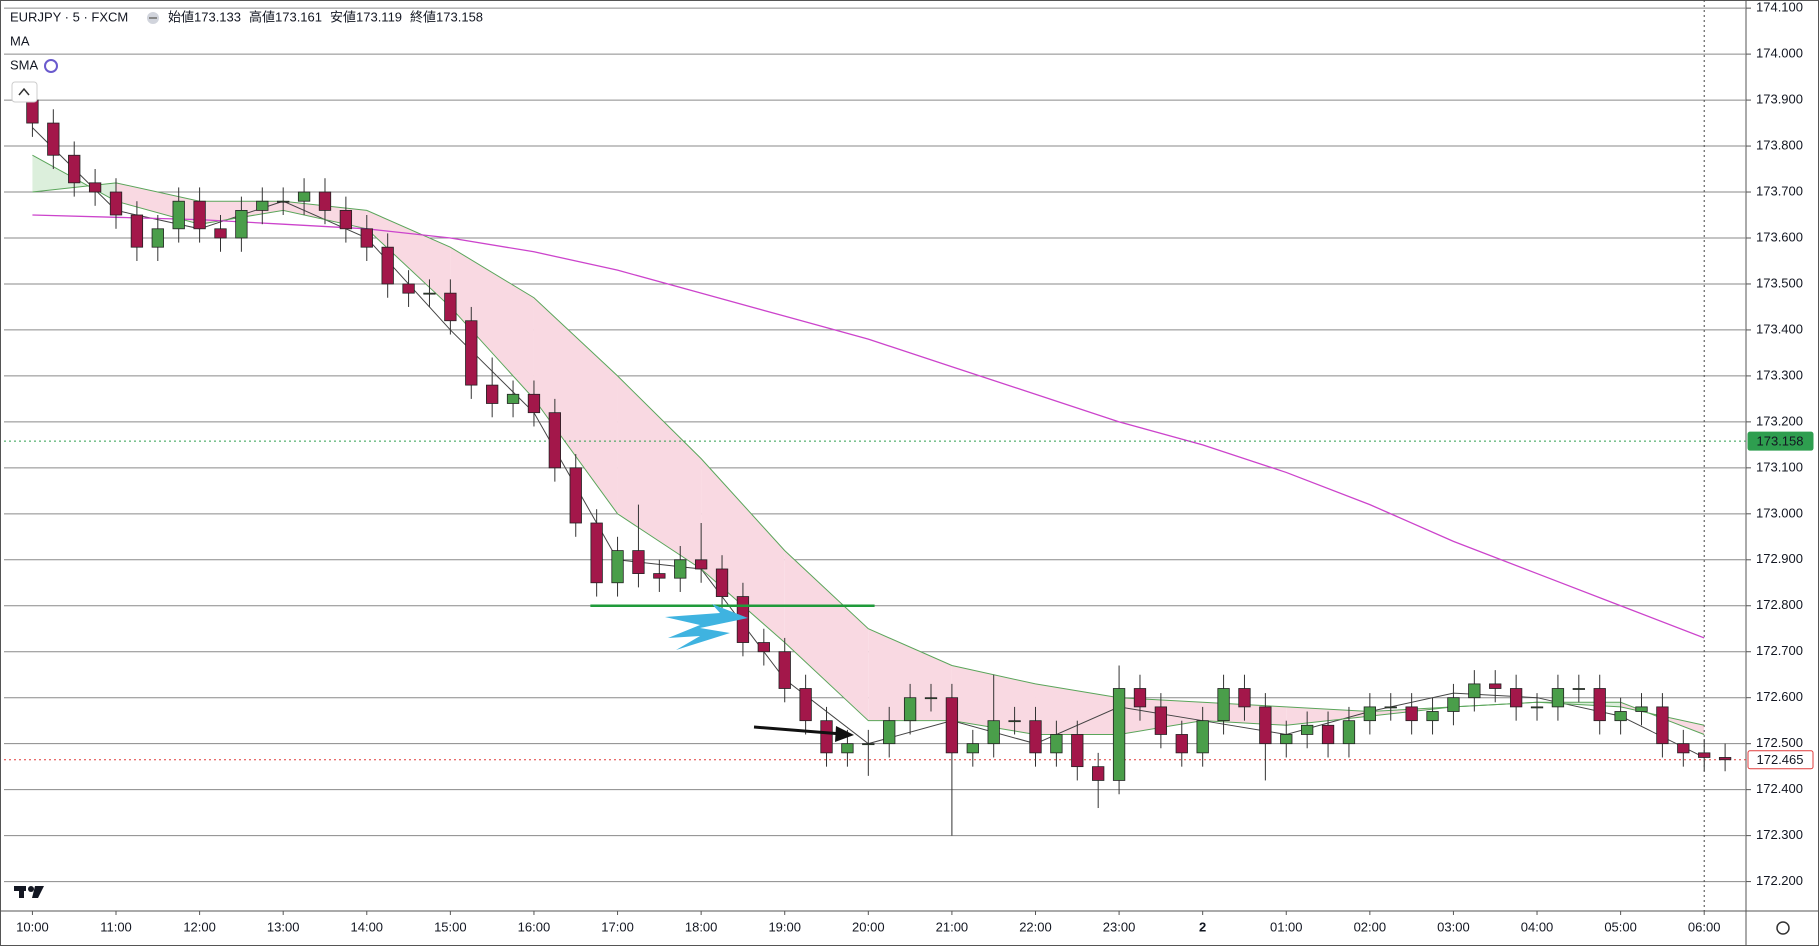 The image size is (1819, 946). I want to click on symbol-title: EURJPY · 5 · FXCM, so click(69, 16).